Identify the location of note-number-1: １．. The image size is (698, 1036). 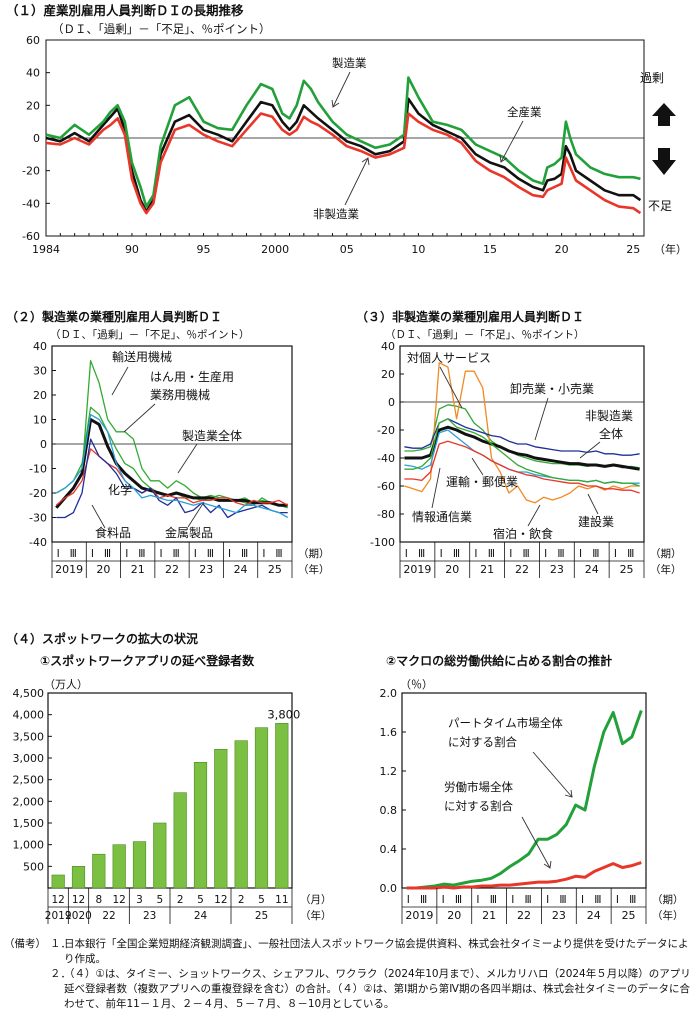
(60, 944).